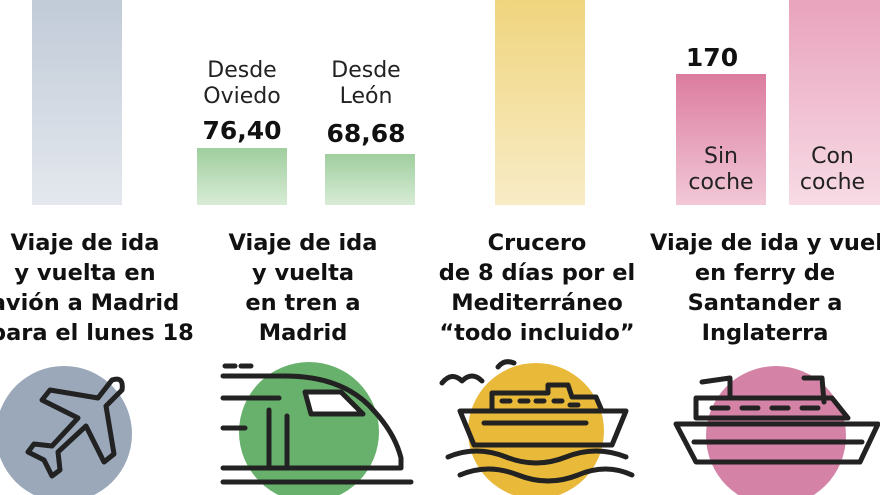  I want to click on train-leon-bar, so click(370, 179).